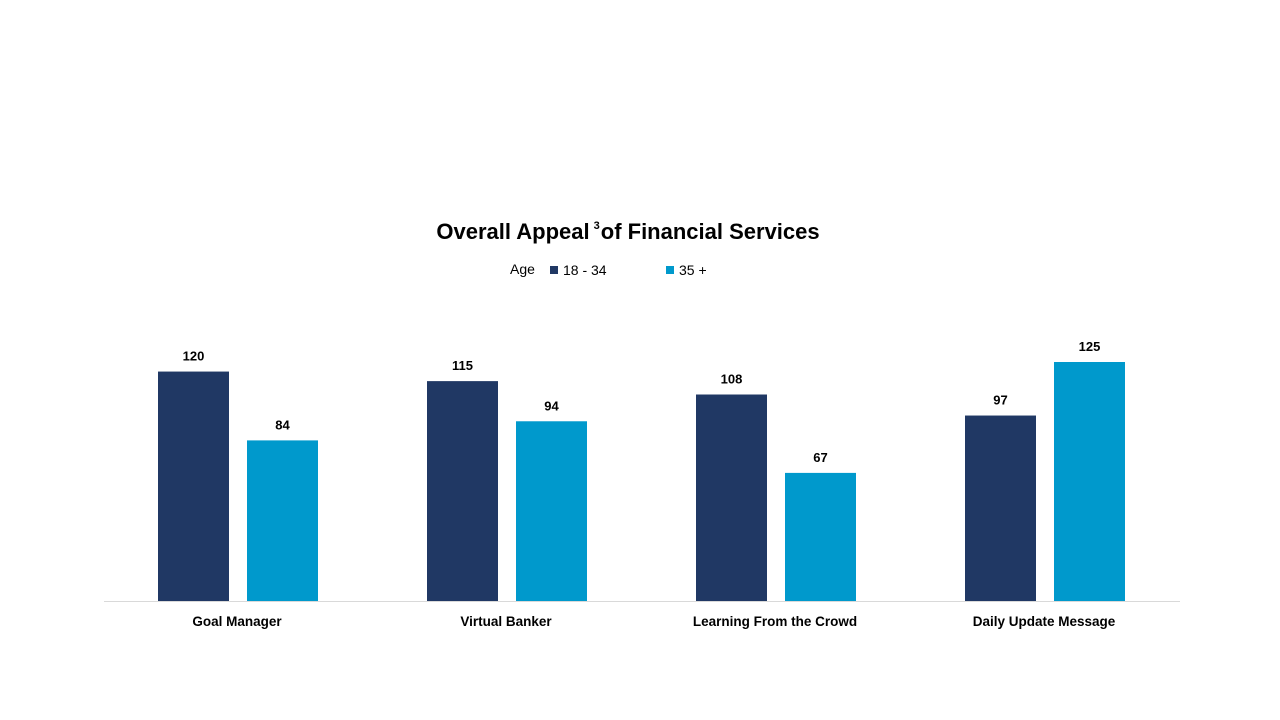 This screenshot has height=720, width=1280. Describe the element at coordinates (282, 424) in the screenshot. I see `data-label: 84` at that location.